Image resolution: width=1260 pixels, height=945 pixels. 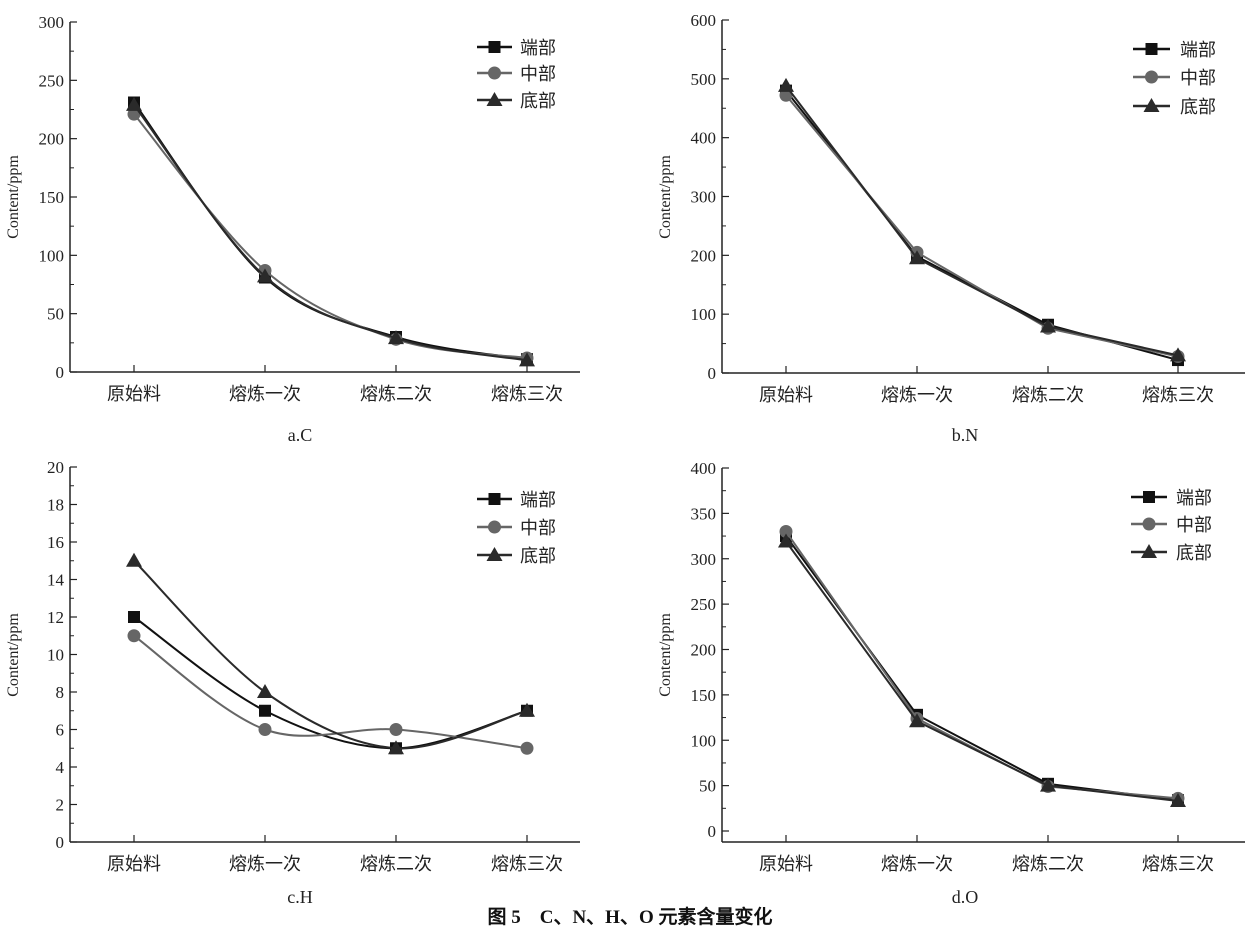 I want to click on x-tick-label: 熔炼二次, so click(x=396, y=394).